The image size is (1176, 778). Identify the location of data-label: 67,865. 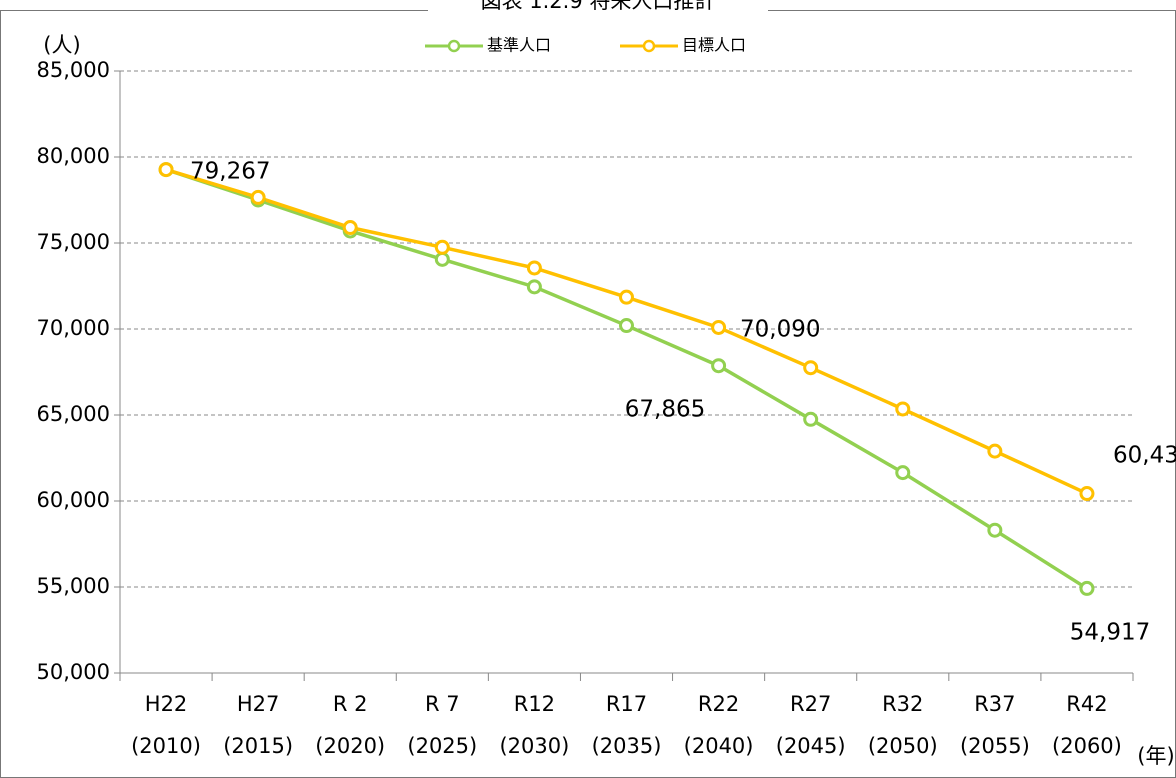
(665, 410).